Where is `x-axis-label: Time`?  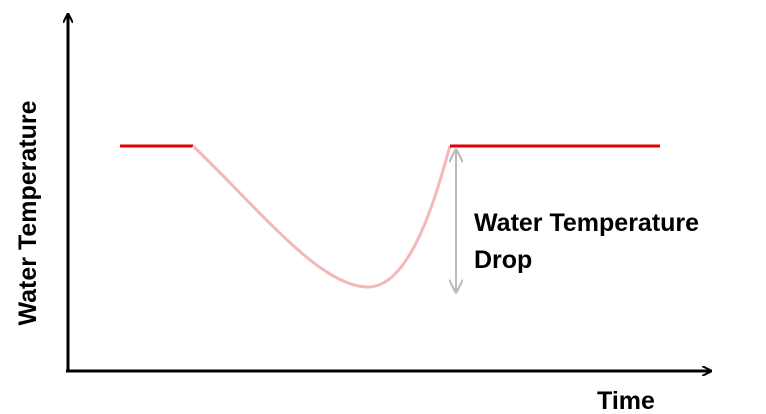
x-axis-label: Time is located at coordinates (626, 400).